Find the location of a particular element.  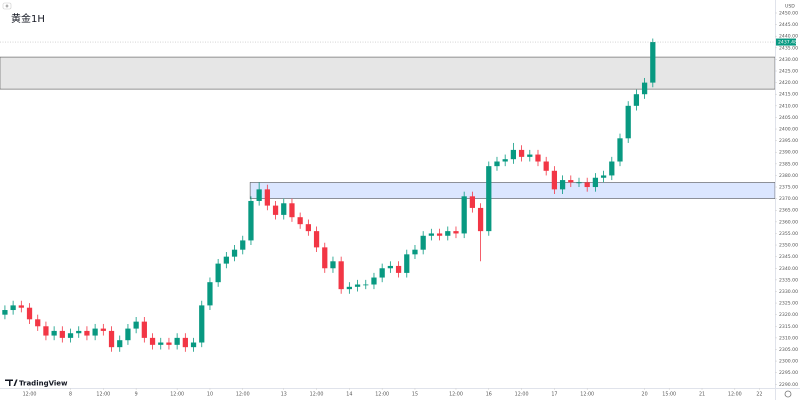

x-tick-label: 10 is located at coordinates (210, 395).